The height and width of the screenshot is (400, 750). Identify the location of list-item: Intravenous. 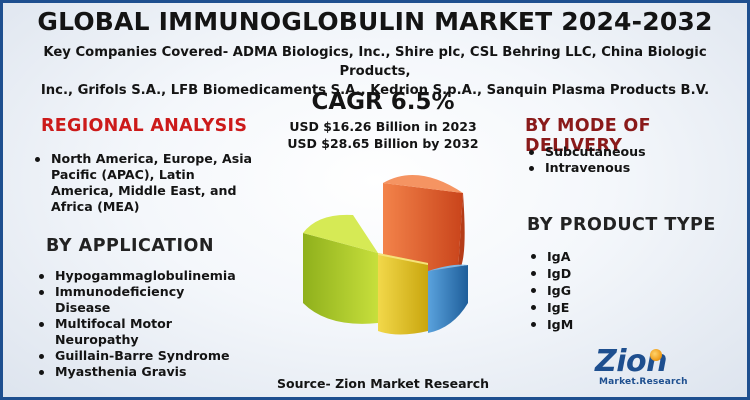
(623, 168).